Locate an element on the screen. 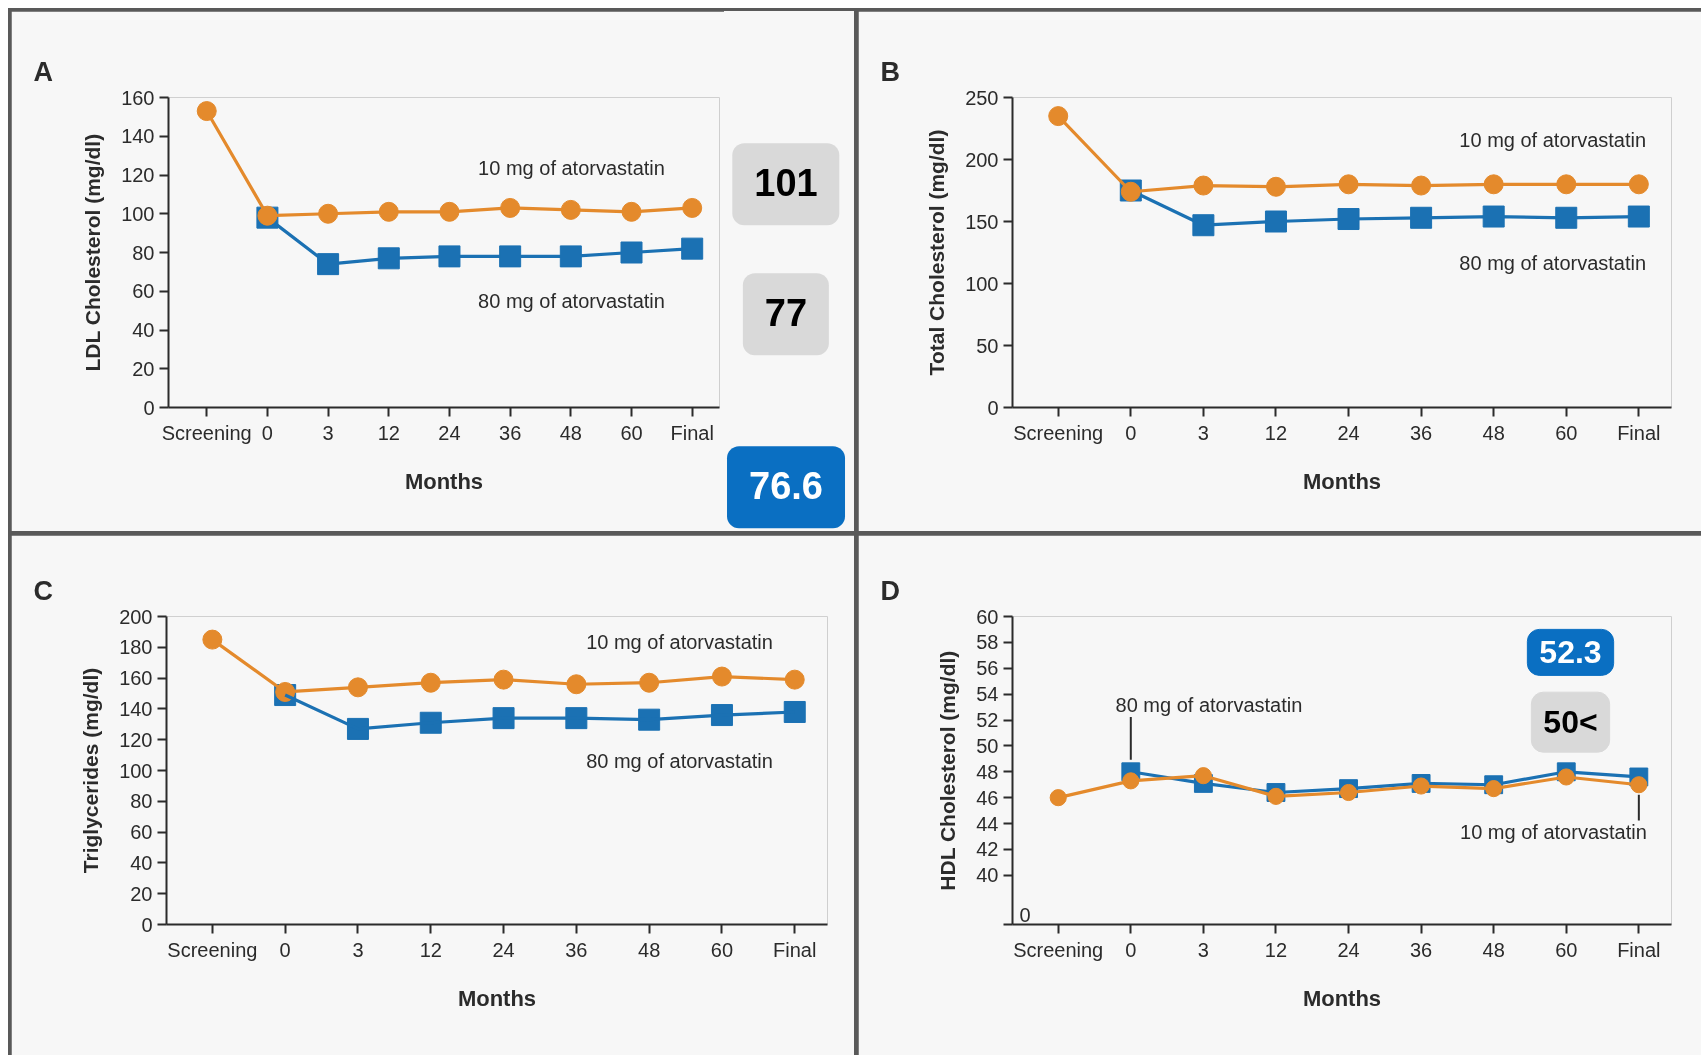 This screenshot has height=1055, width=1704. text: 77 is located at coordinates (786, 314).